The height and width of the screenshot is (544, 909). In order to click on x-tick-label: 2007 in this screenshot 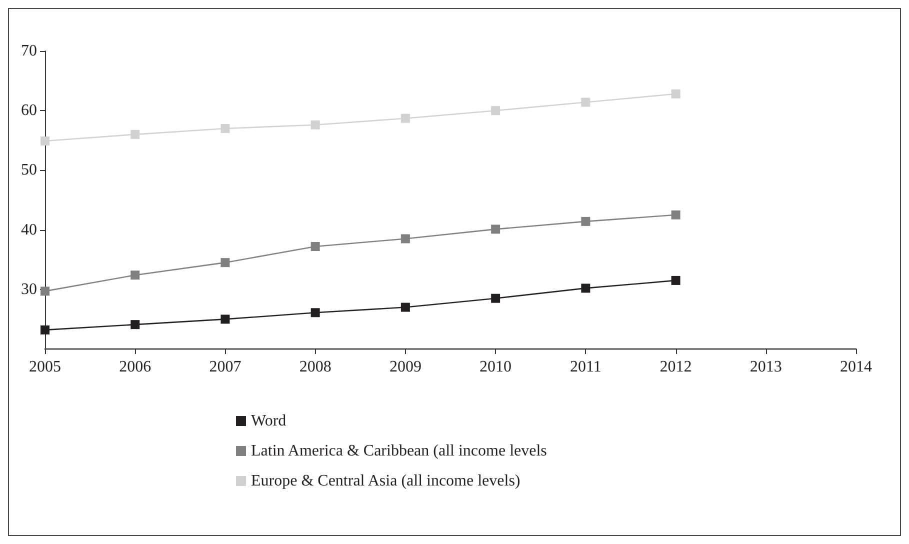, I will do `click(225, 367)`.